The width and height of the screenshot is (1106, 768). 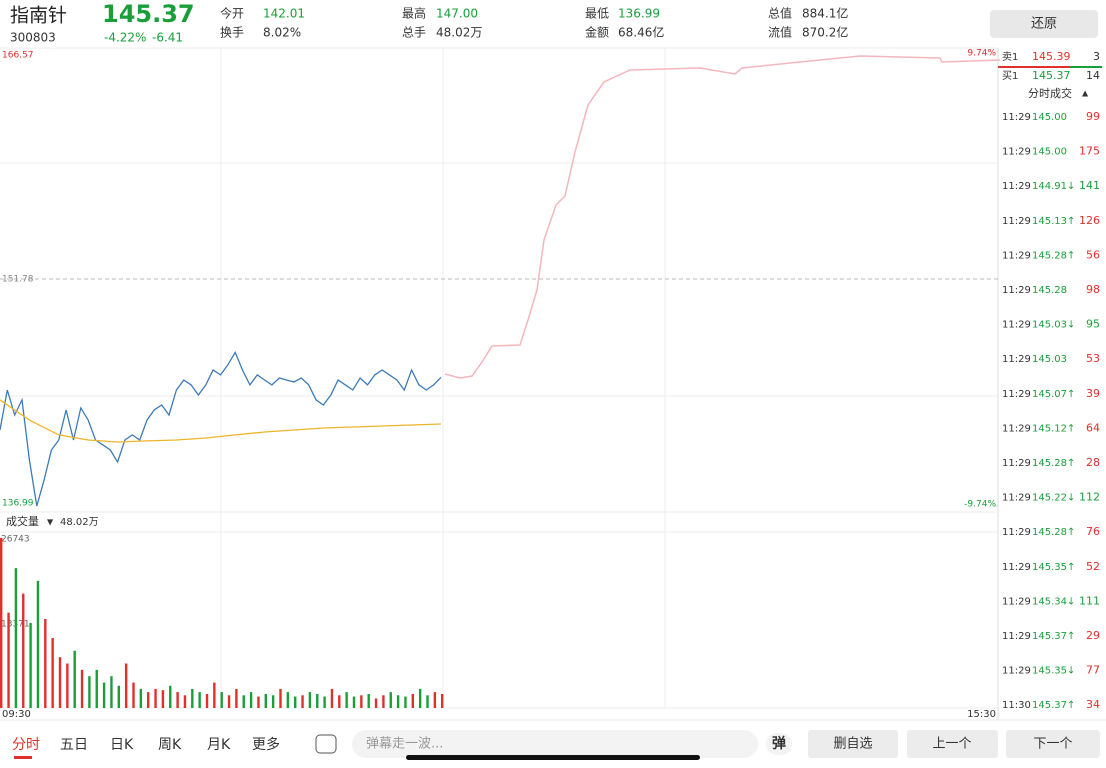 I want to click on trade-volume: 52, so click(x=1093, y=566).